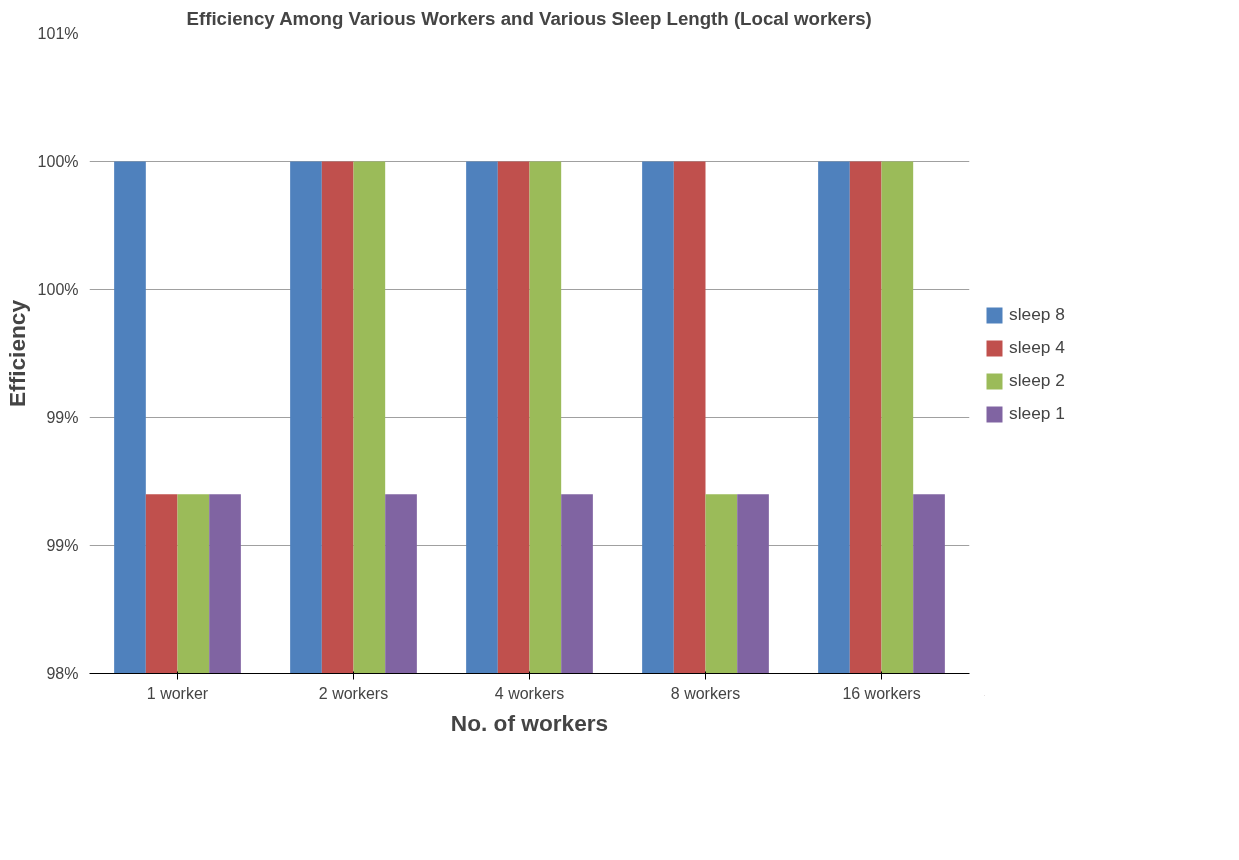 This screenshot has height=860, width=1239. I want to click on legend-label: sleep 4, so click(1037, 347).